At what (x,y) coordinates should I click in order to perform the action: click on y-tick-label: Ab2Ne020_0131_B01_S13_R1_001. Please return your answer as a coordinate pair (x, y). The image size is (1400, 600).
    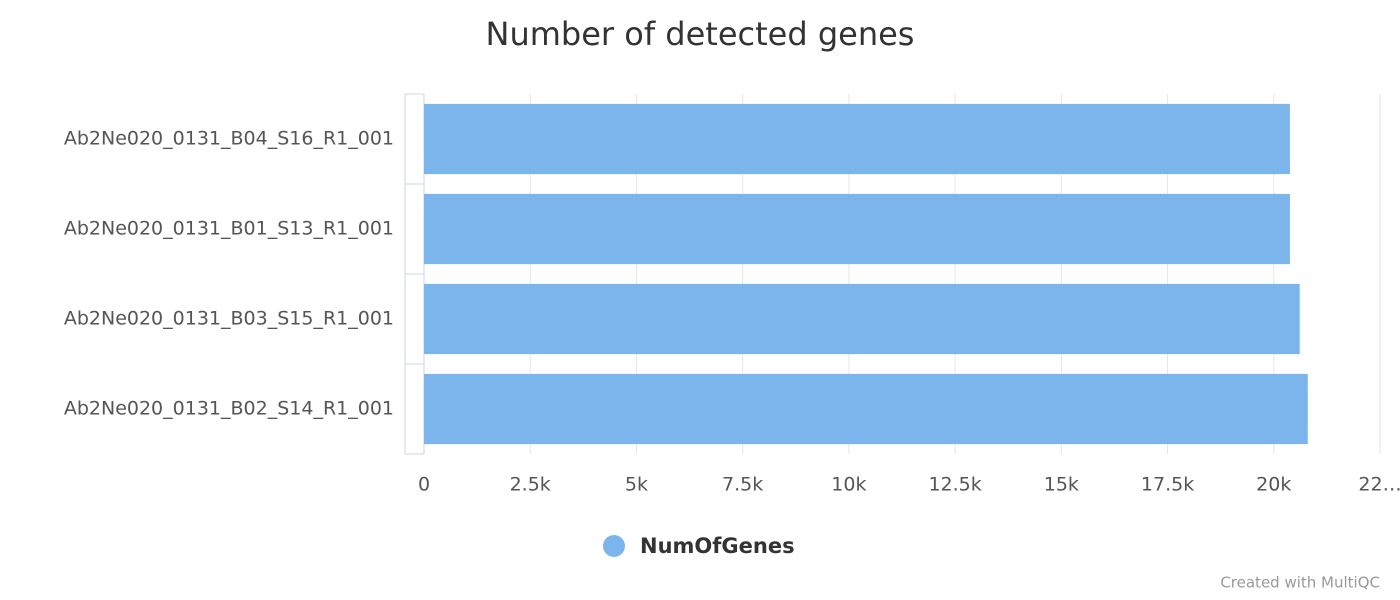
    Looking at the image, I should click on (229, 229).